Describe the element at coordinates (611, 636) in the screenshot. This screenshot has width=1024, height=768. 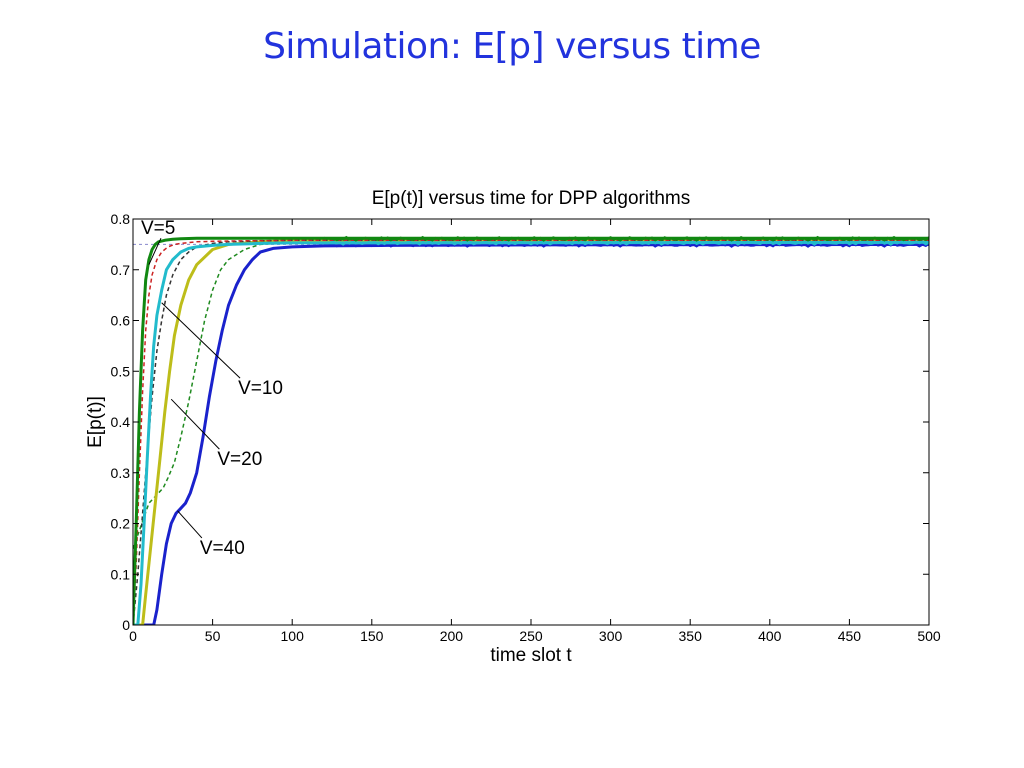
I see `x-tick-label: 300` at that location.